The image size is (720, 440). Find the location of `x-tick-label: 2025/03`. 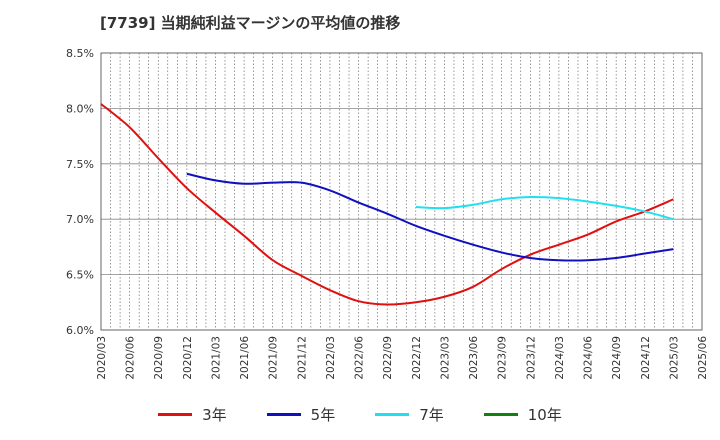

x-tick-label: 2025/03 is located at coordinates (674, 358).